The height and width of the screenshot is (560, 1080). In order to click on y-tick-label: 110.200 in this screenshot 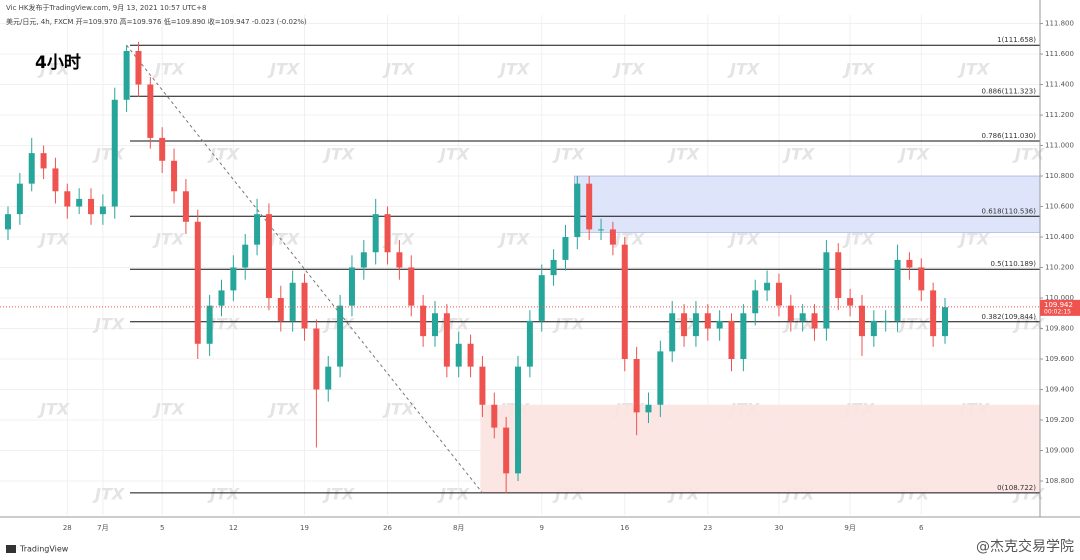, I will do `click(1059, 268)`.